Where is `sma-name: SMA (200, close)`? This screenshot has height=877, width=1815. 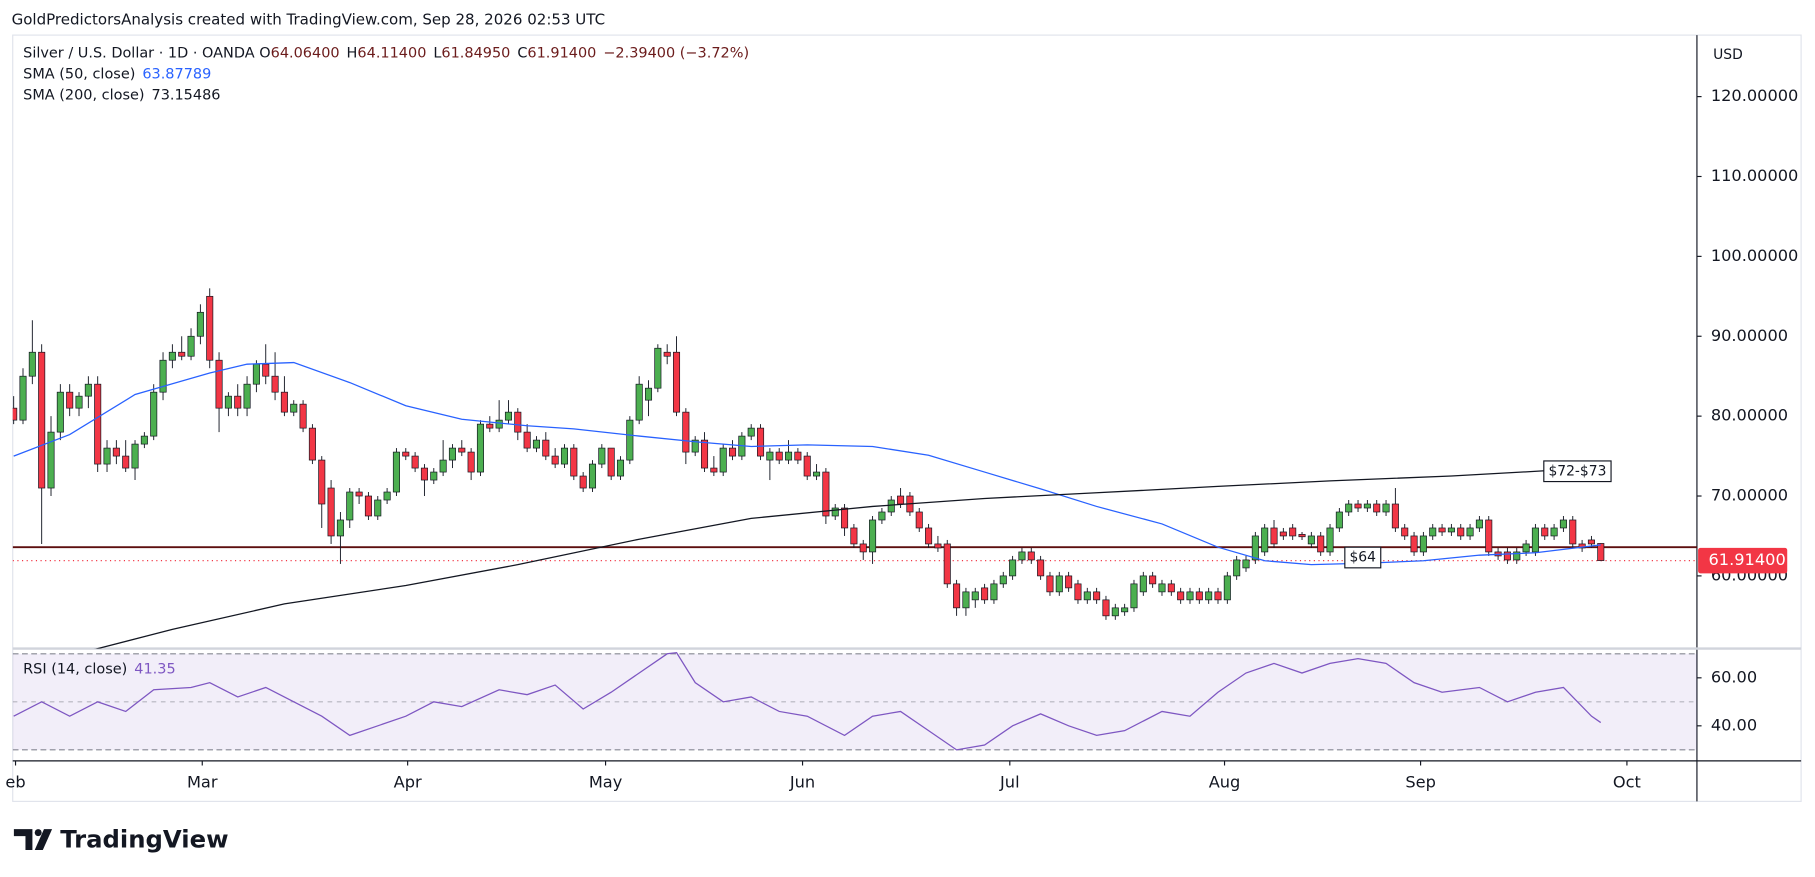 sma-name: SMA (200, close) is located at coordinates (83, 95).